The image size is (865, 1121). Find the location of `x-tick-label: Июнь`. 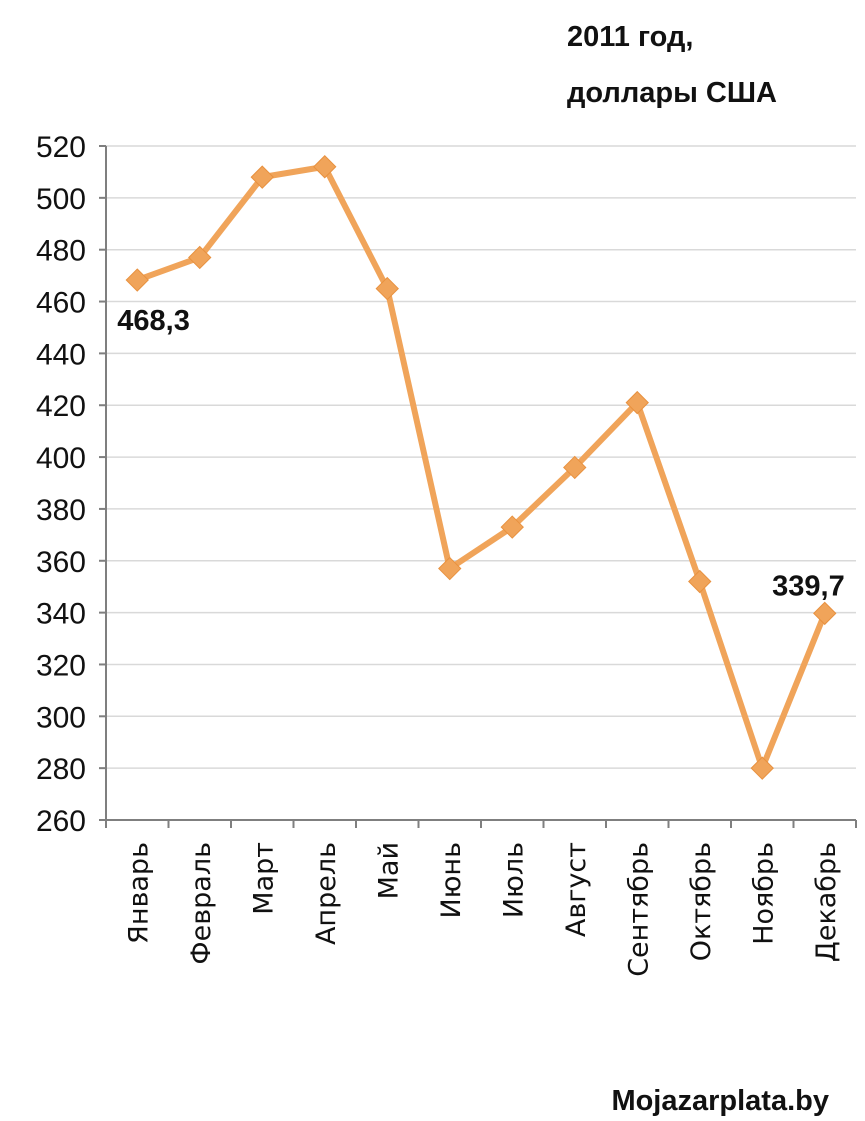

x-tick-label: Июнь is located at coordinates (451, 880).